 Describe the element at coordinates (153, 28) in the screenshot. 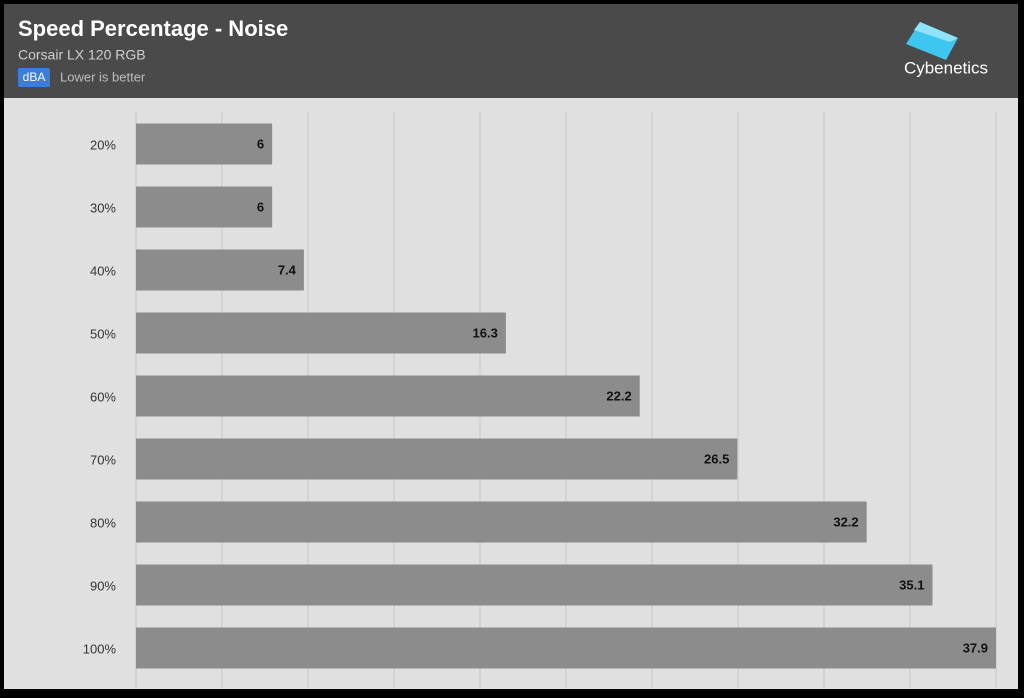

I see `chart-title: Speed Percentage - Noise` at that location.